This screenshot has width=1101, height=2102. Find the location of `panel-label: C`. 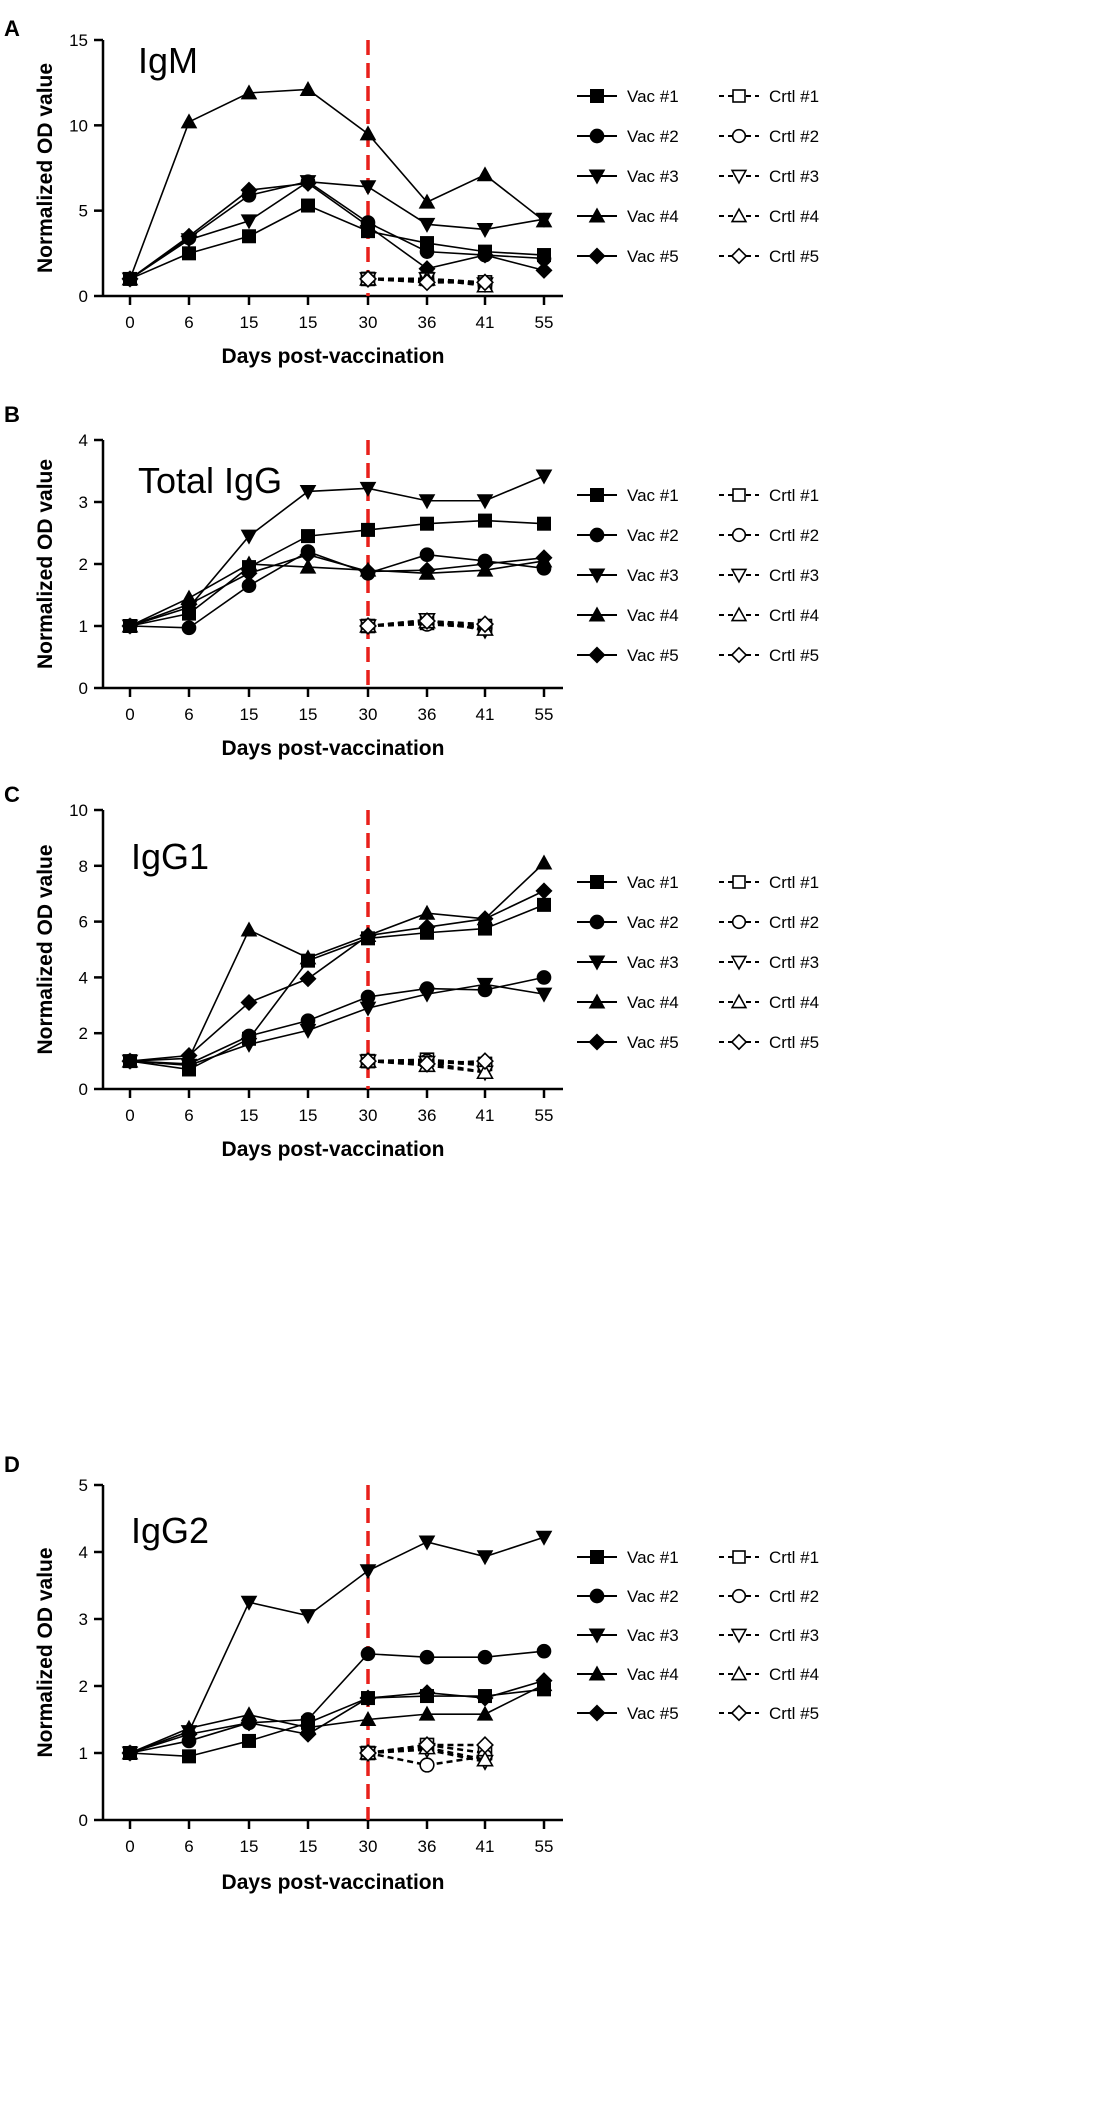

panel-label: C is located at coordinates (12, 794).